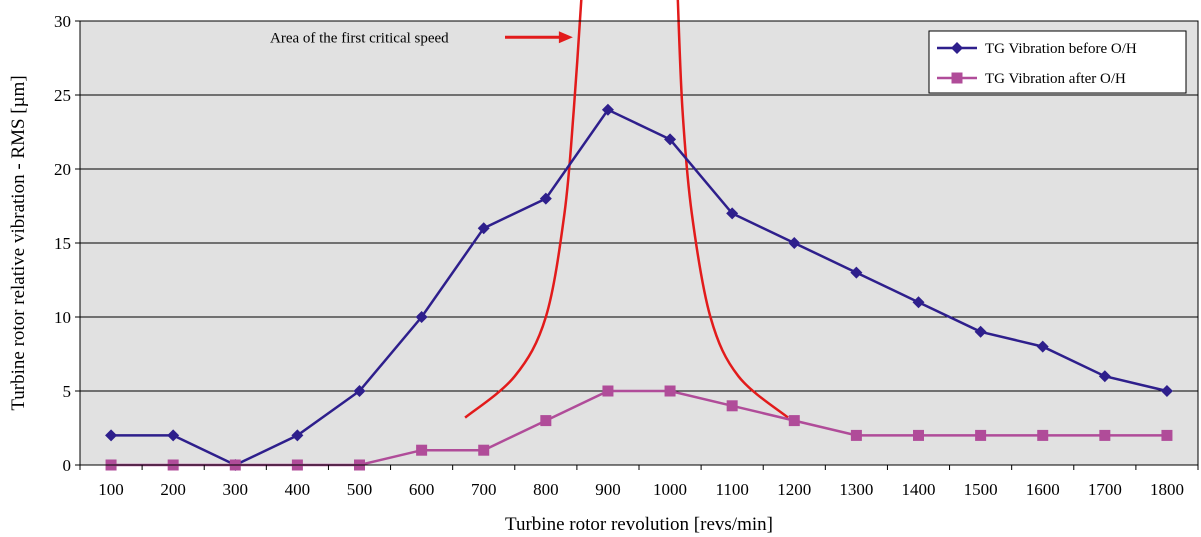  I want to click on legend-label: TG Vibration after O/H, so click(1055, 79).